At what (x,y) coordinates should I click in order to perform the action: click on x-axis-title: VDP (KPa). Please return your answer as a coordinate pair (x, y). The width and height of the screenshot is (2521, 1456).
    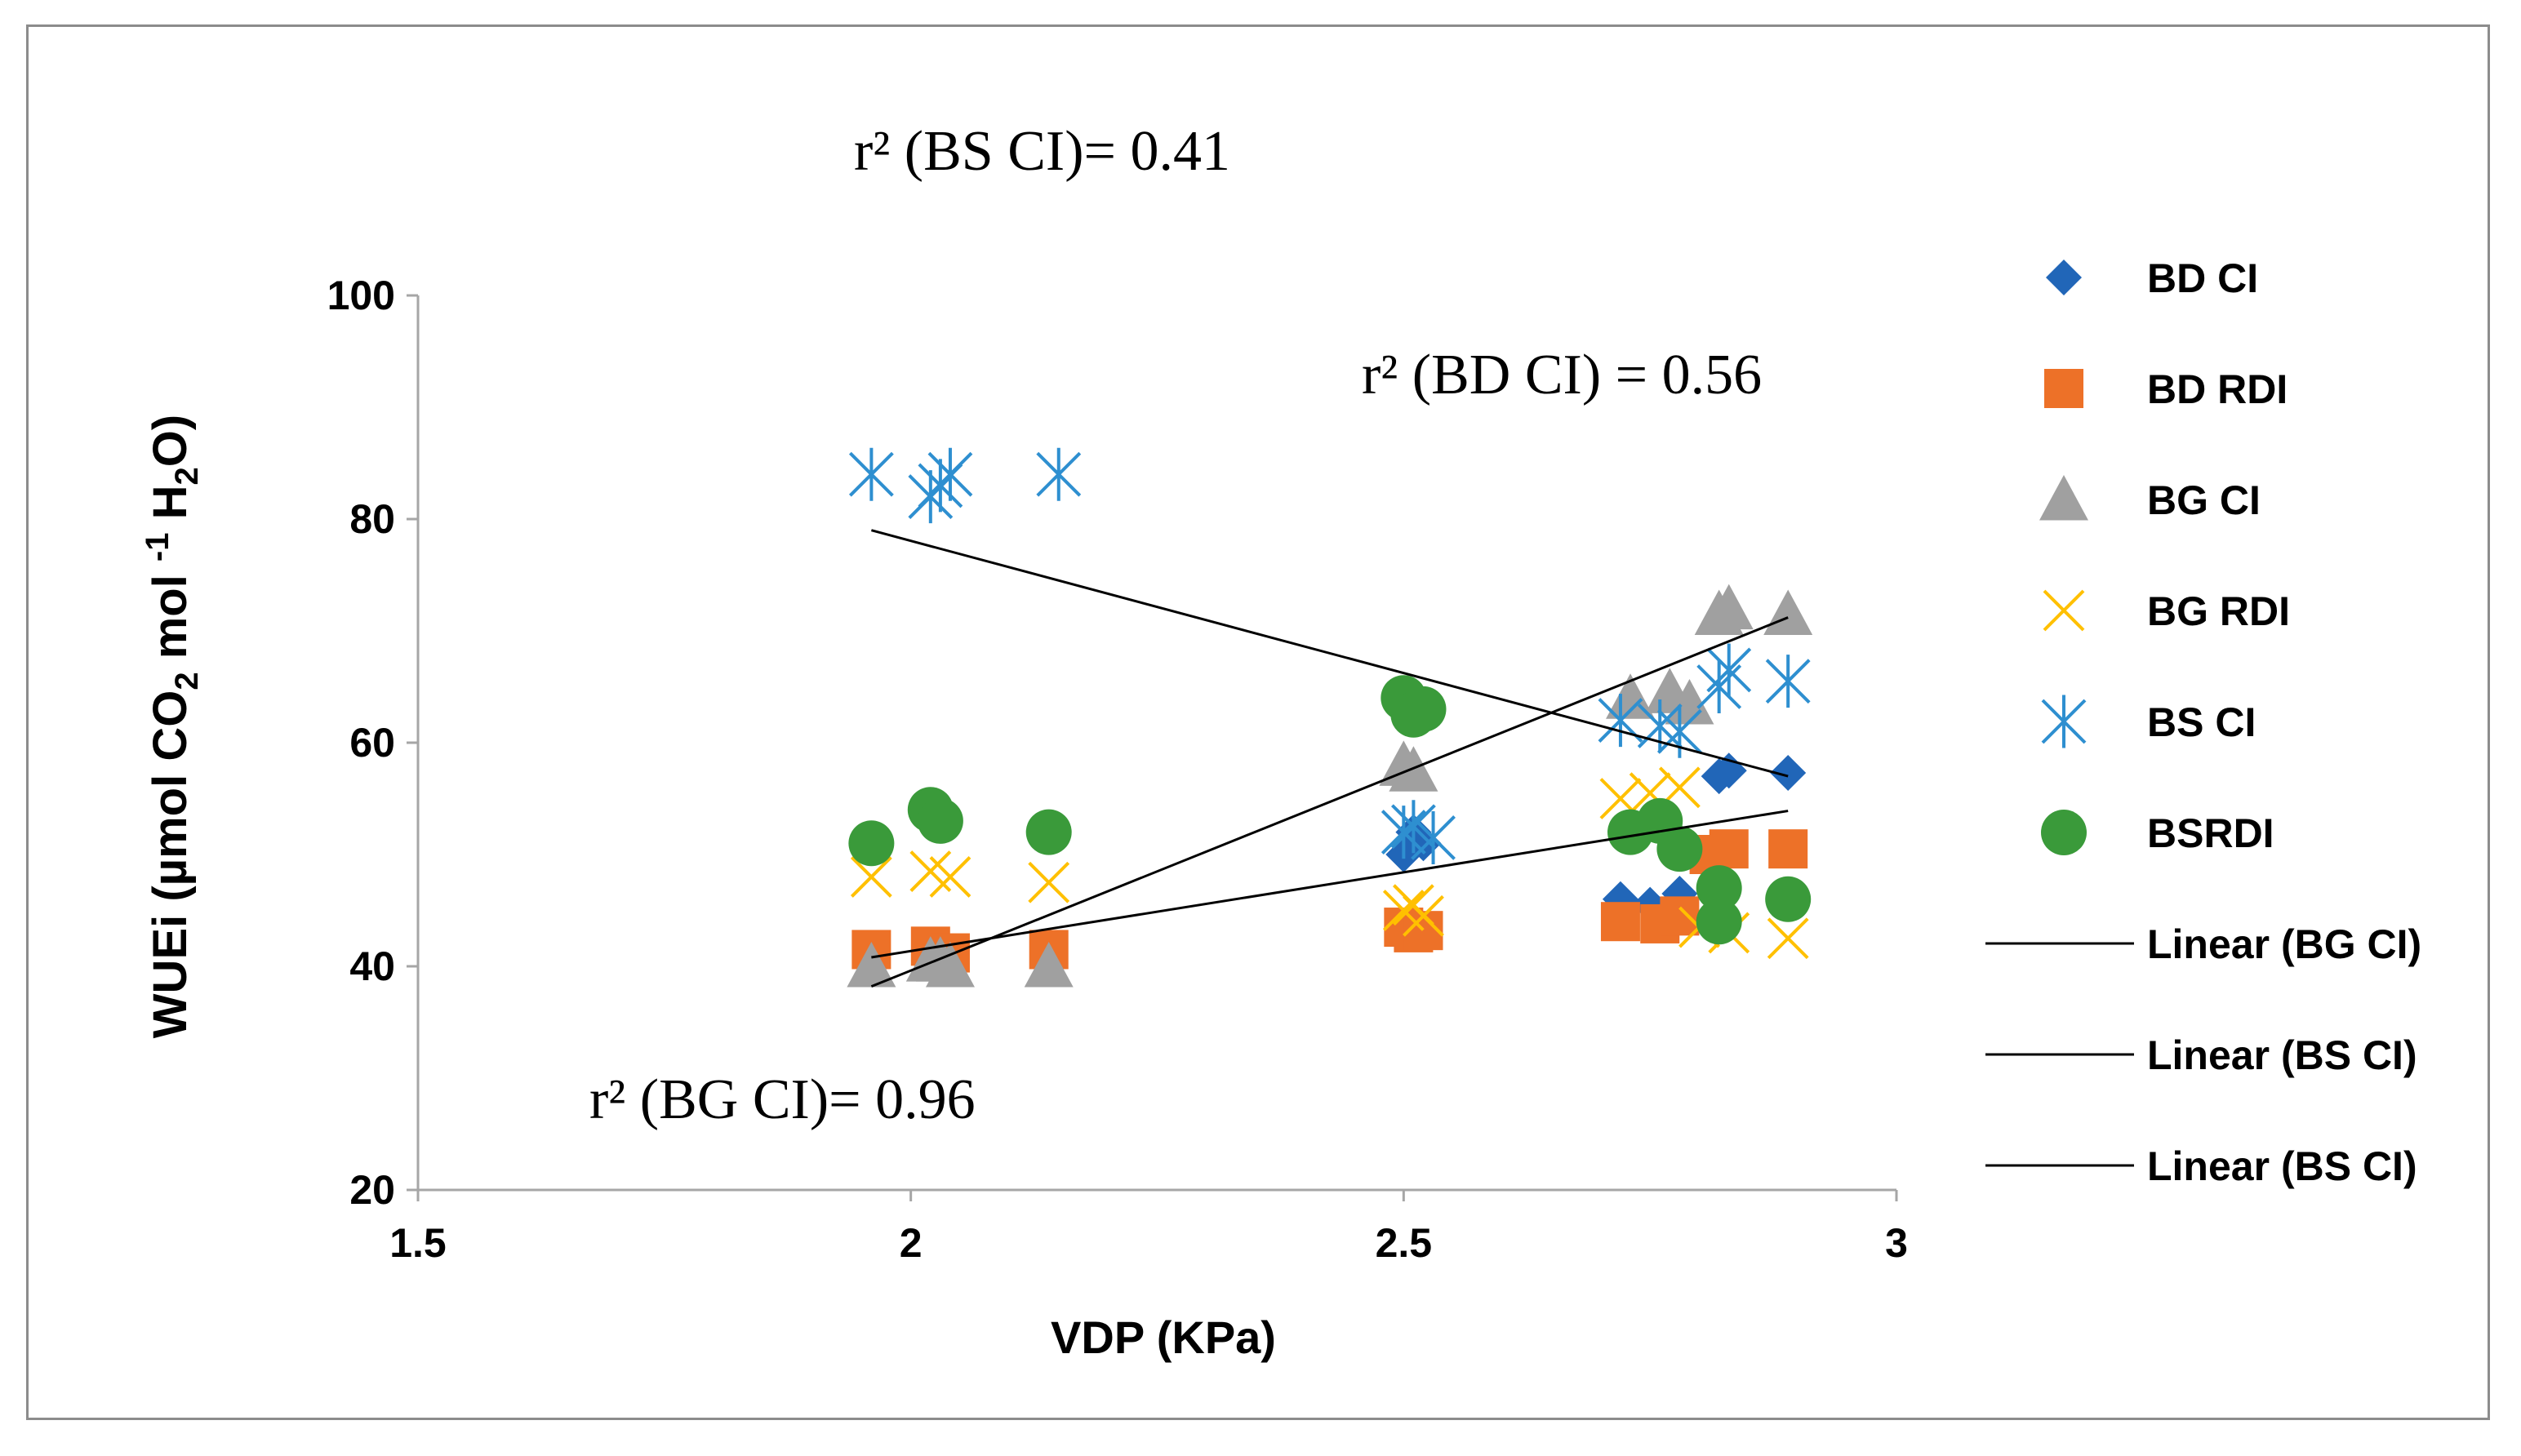
    Looking at the image, I should click on (1163, 1338).